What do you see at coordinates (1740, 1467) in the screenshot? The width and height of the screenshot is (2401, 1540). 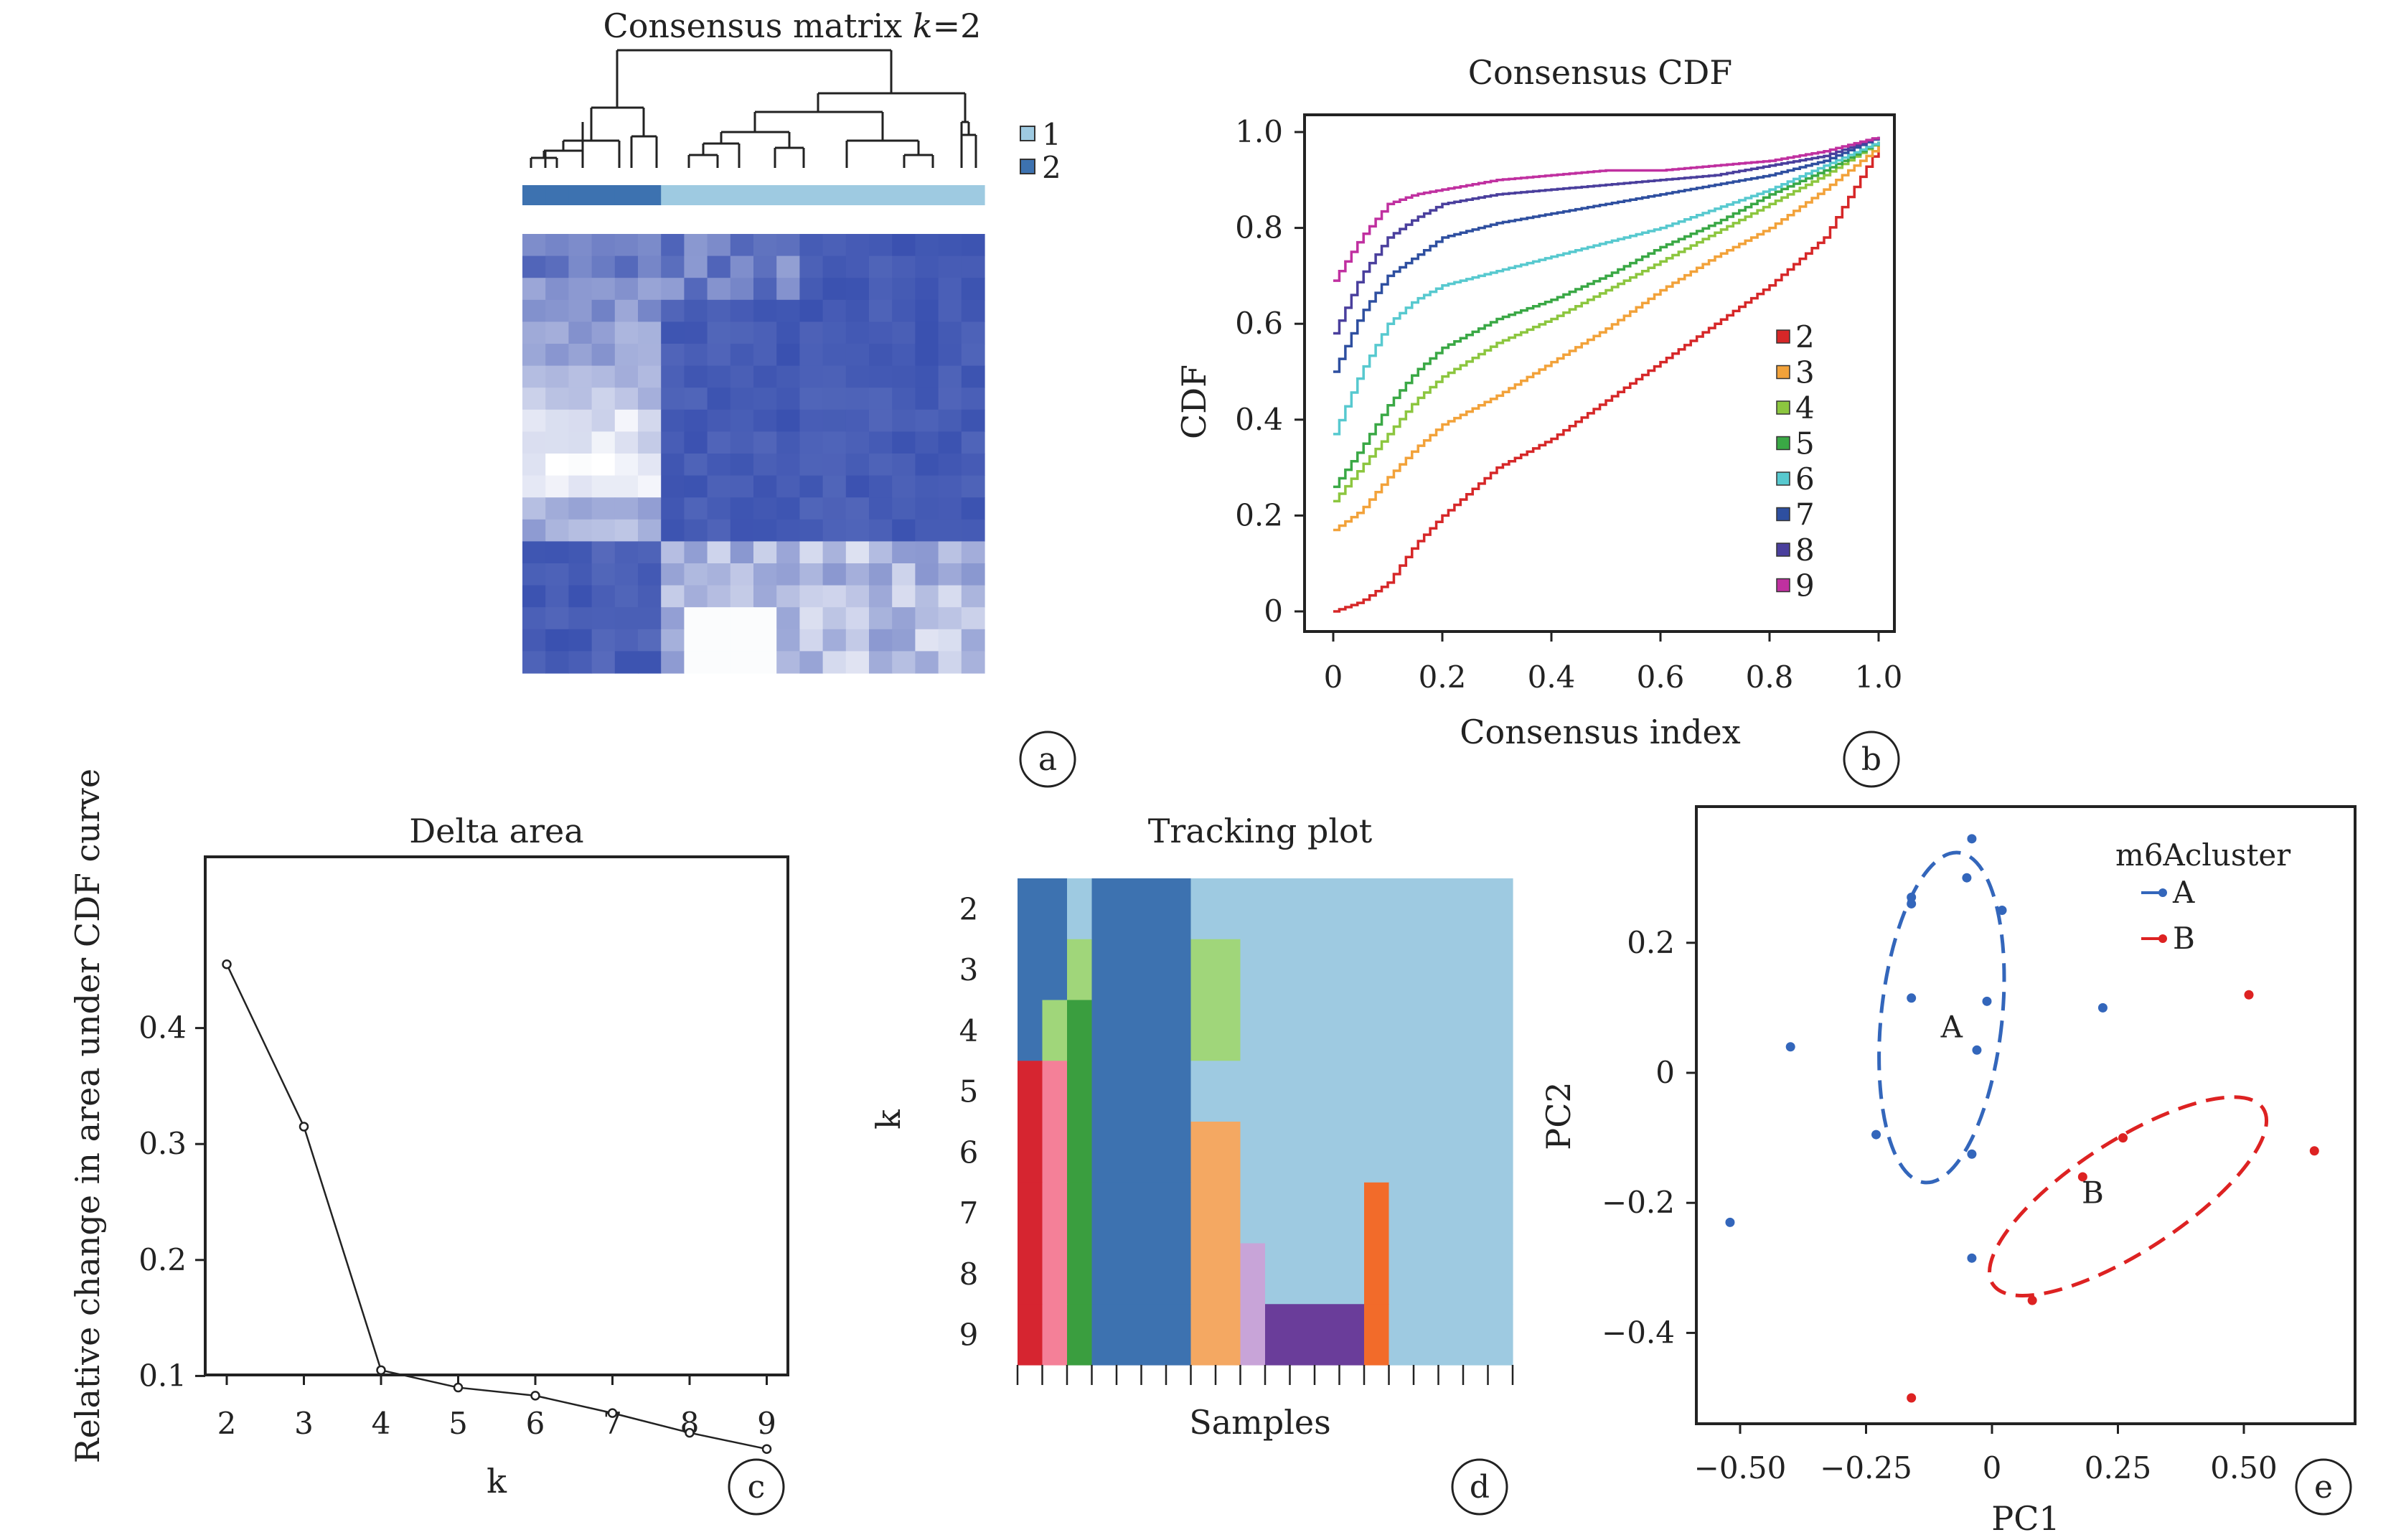 I see `x-tick-label: −0.50` at bounding box center [1740, 1467].